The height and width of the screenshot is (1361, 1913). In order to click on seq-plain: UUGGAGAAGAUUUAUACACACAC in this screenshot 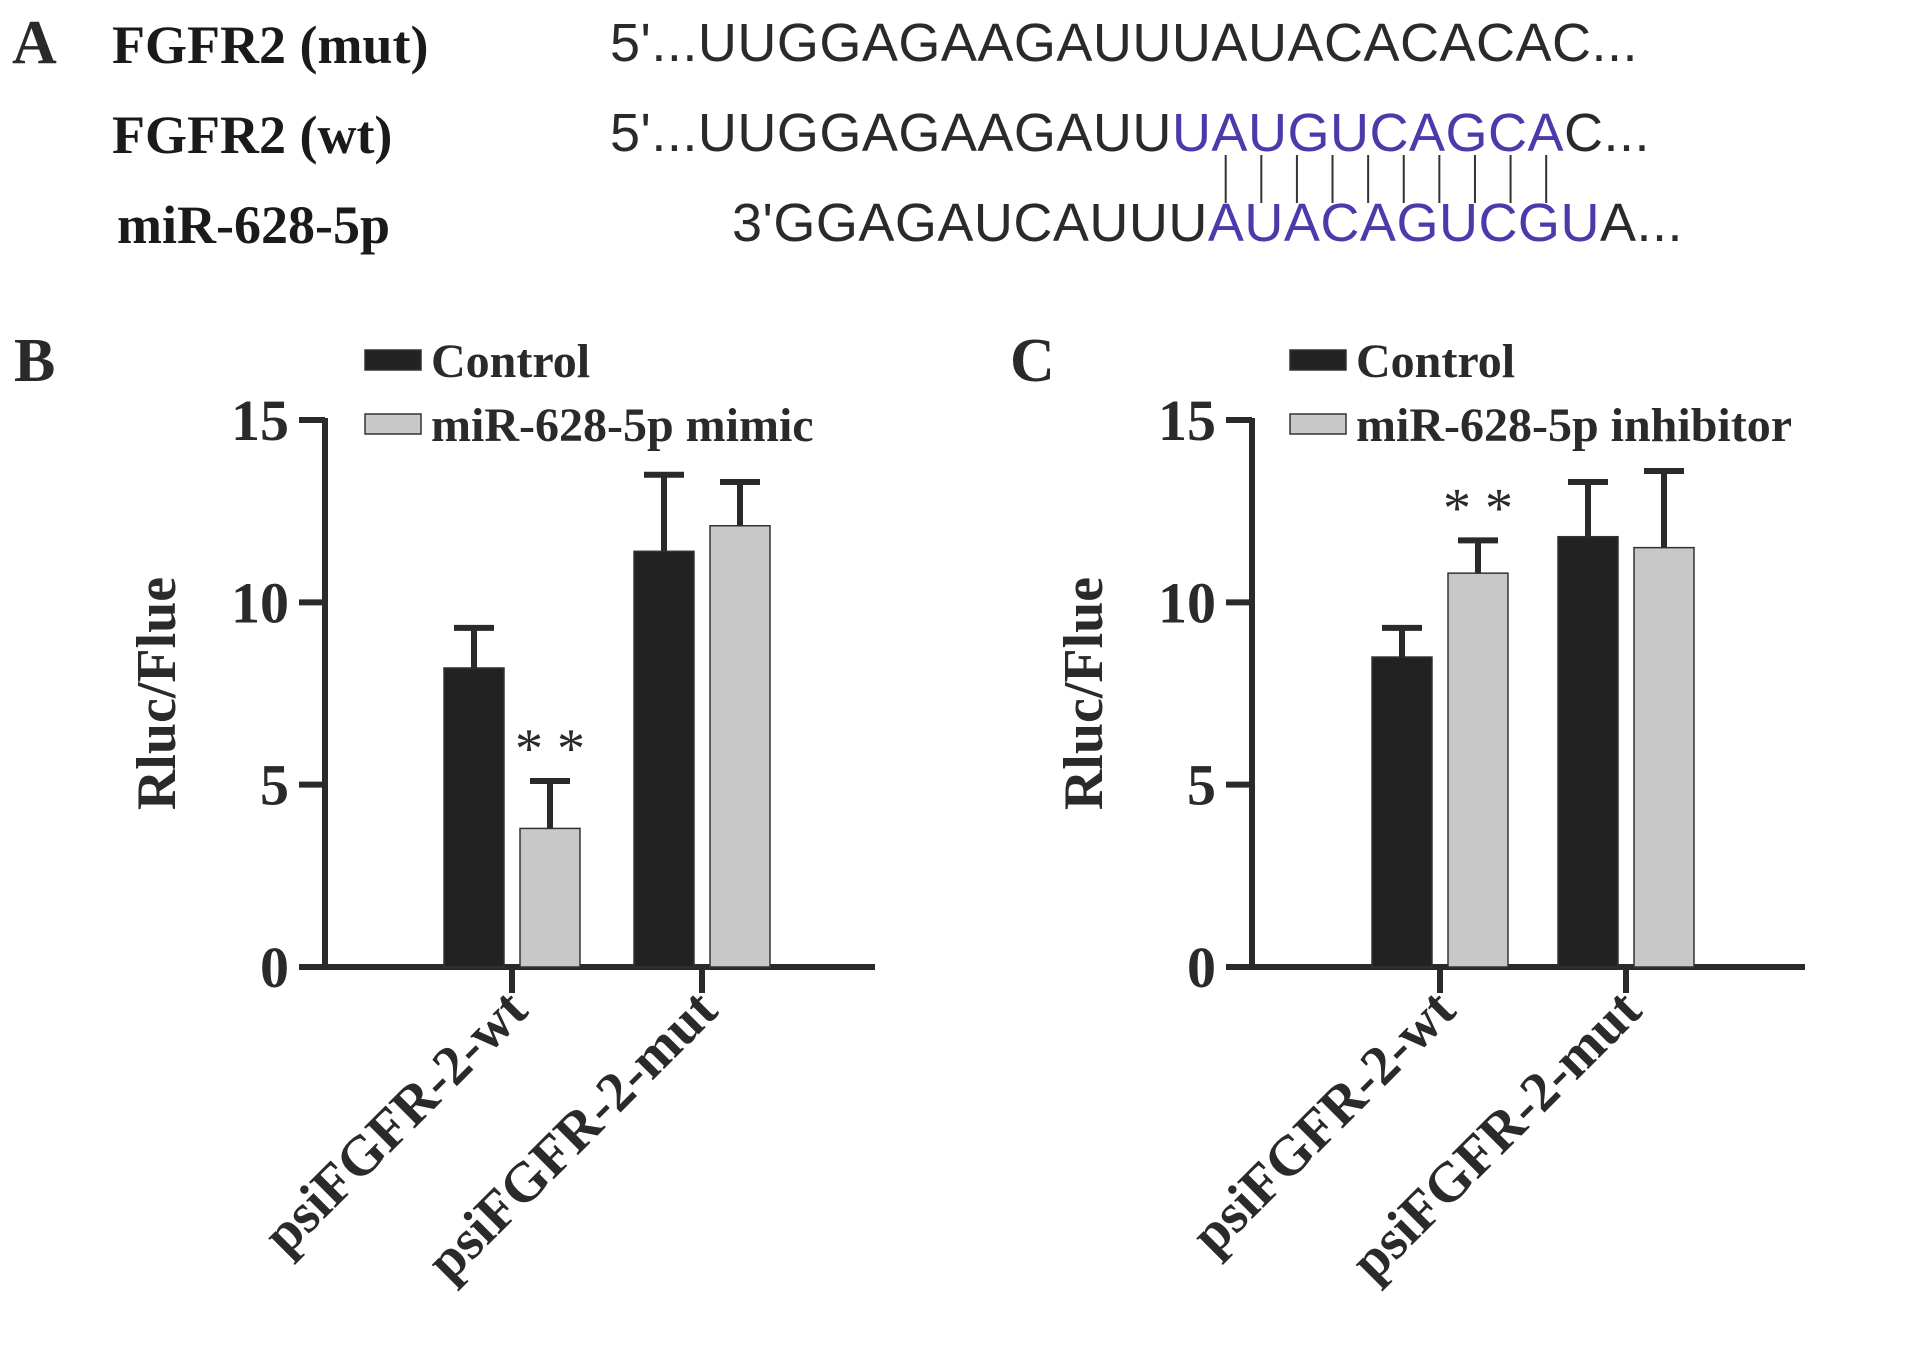, I will do `click(1144, 43)`.